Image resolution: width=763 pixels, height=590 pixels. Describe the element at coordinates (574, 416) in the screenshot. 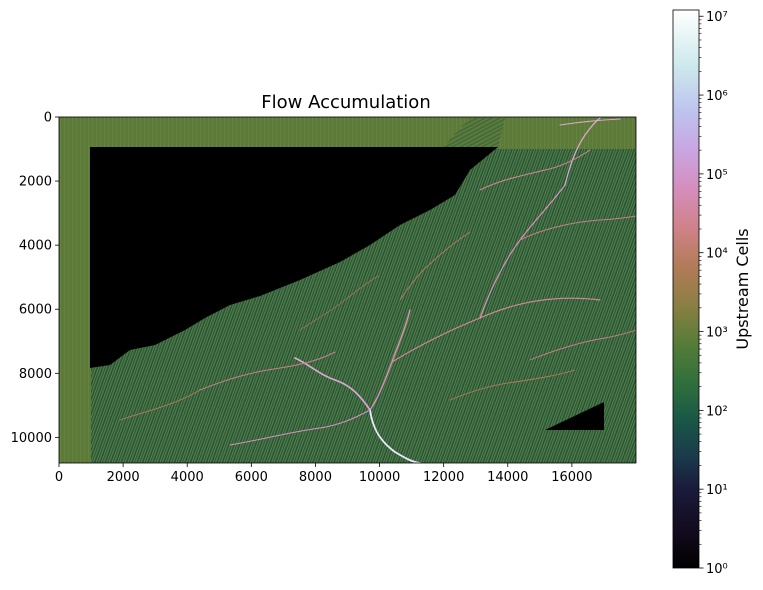

I see `heatmap-nodata-corner` at that location.